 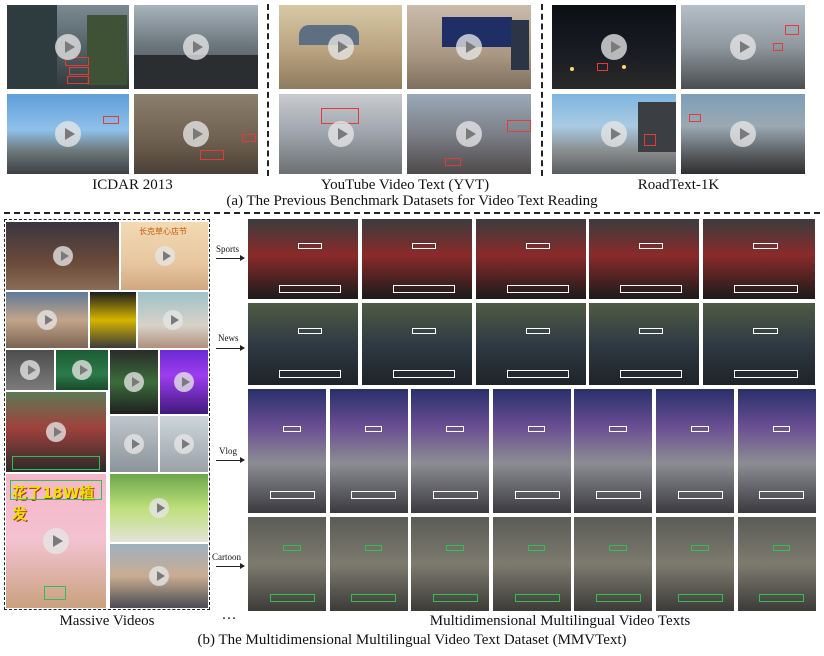 I want to click on title-text: 花了18W植发, so click(x=53, y=503).